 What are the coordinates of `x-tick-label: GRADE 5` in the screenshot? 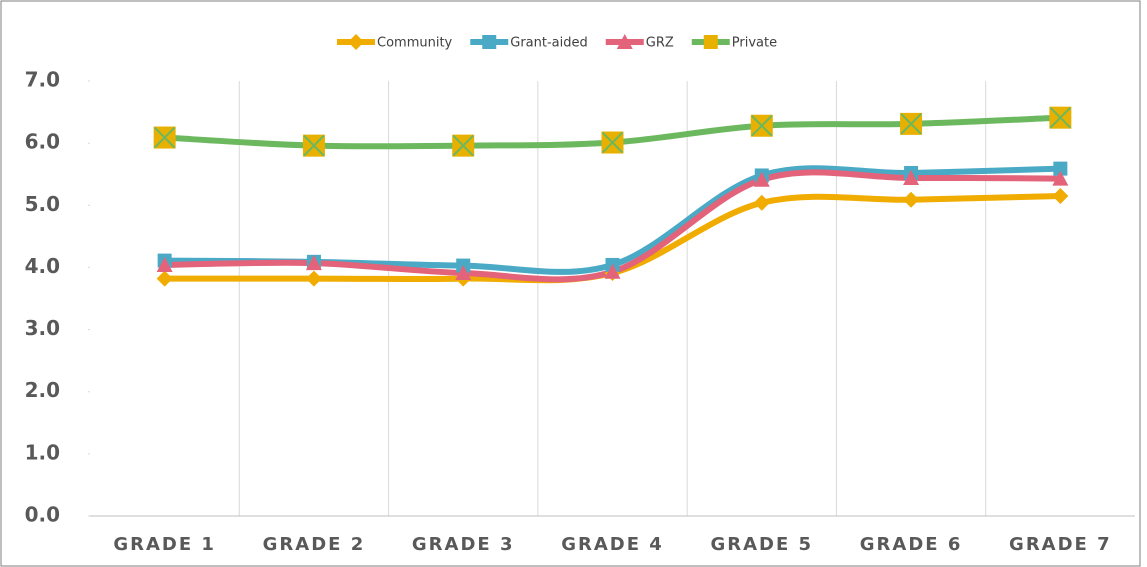 It's located at (761, 544).